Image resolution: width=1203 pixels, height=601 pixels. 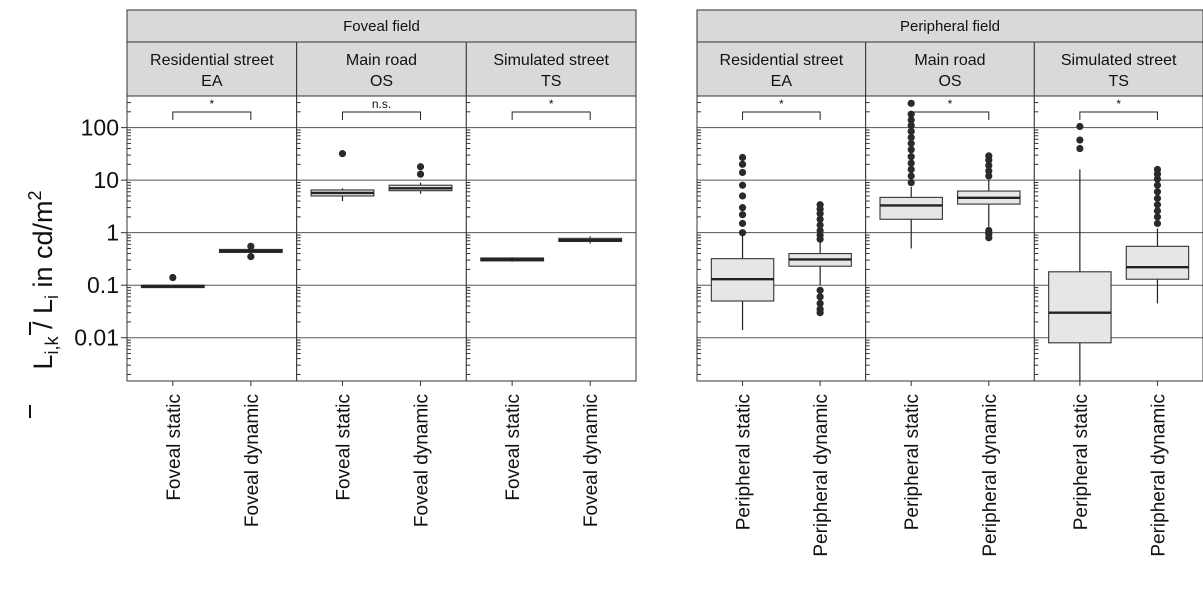 I want to click on facet-title-line1: Main road, so click(x=381, y=60).